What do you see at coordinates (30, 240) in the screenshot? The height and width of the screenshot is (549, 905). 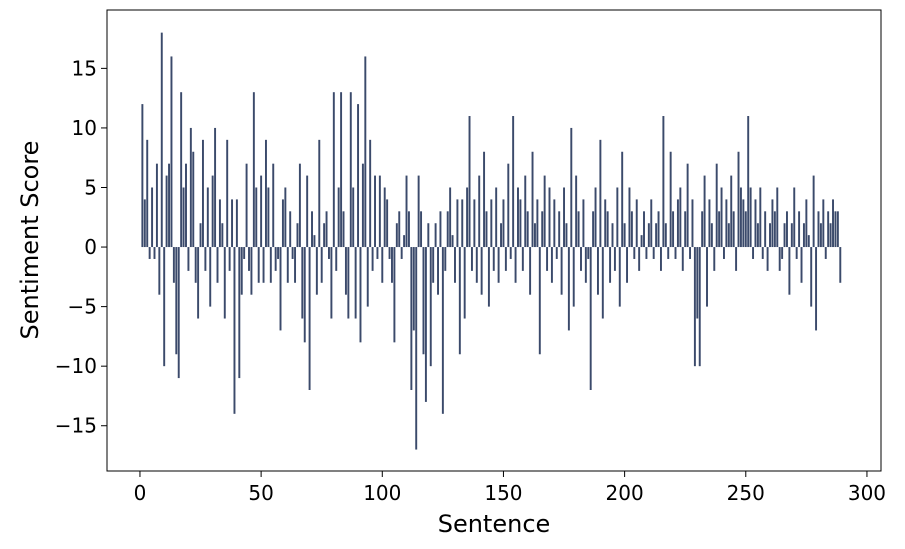 I see `y-axis-label: Sentiment Score` at bounding box center [30, 240].